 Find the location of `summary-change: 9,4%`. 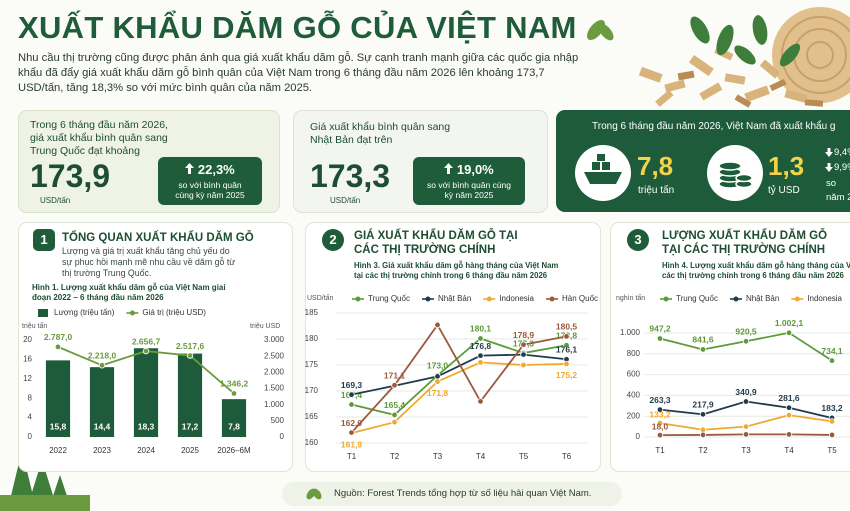

summary-change: 9,4% is located at coordinates (842, 152).